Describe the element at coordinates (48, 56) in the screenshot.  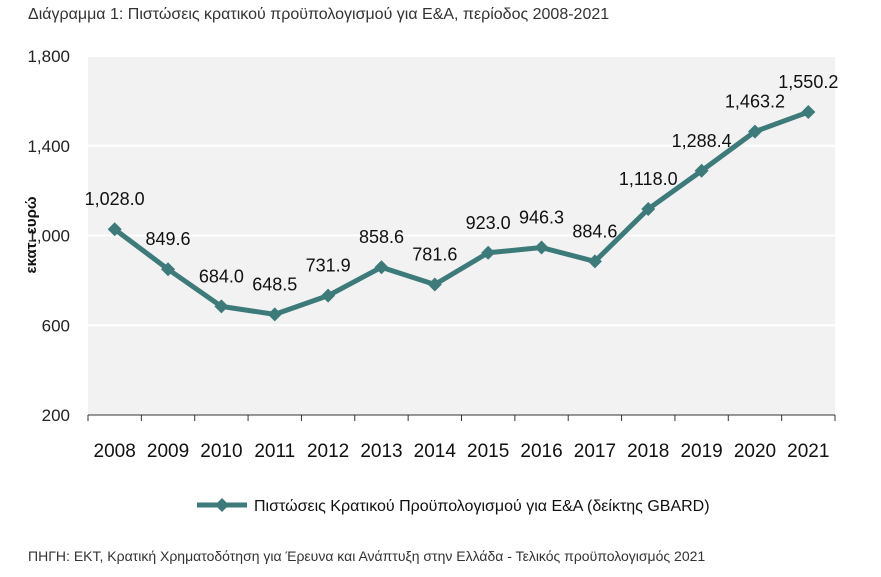
I see `y-tick-label: 1,800` at that location.